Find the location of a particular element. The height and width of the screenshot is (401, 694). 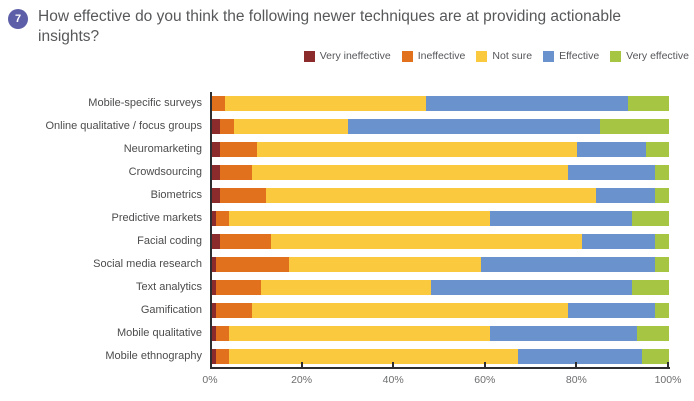

bar-row: Mobile qualitative is located at coordinates (347, 333).